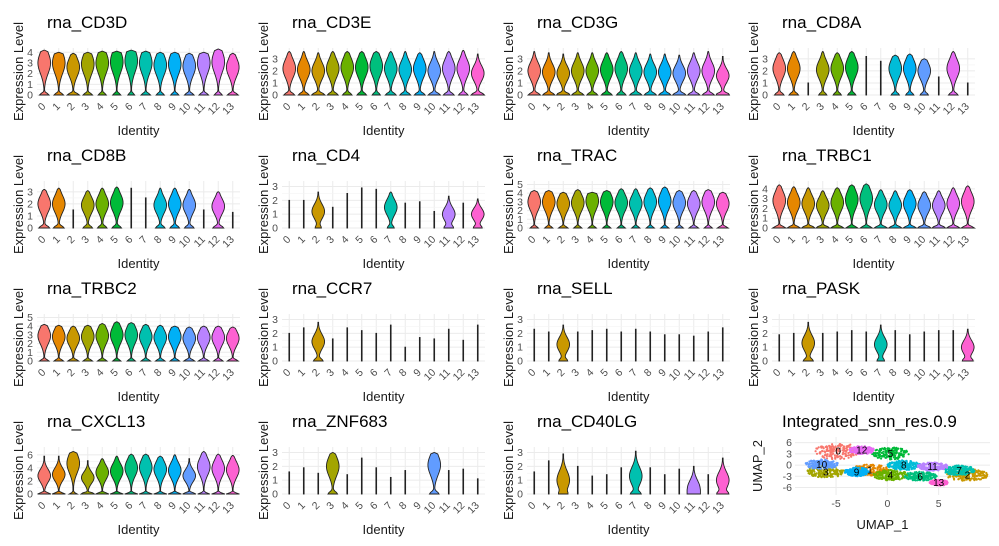 The image size is (999, 546). Describe the element at coordinates (326, 155) in the screenshot. I see `panel-title: rna_CD4` at that location.